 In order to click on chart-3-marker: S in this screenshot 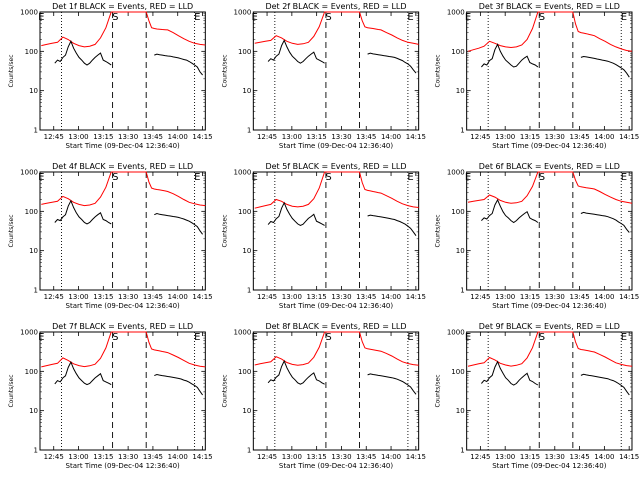, I will do `click(542, 17)`.